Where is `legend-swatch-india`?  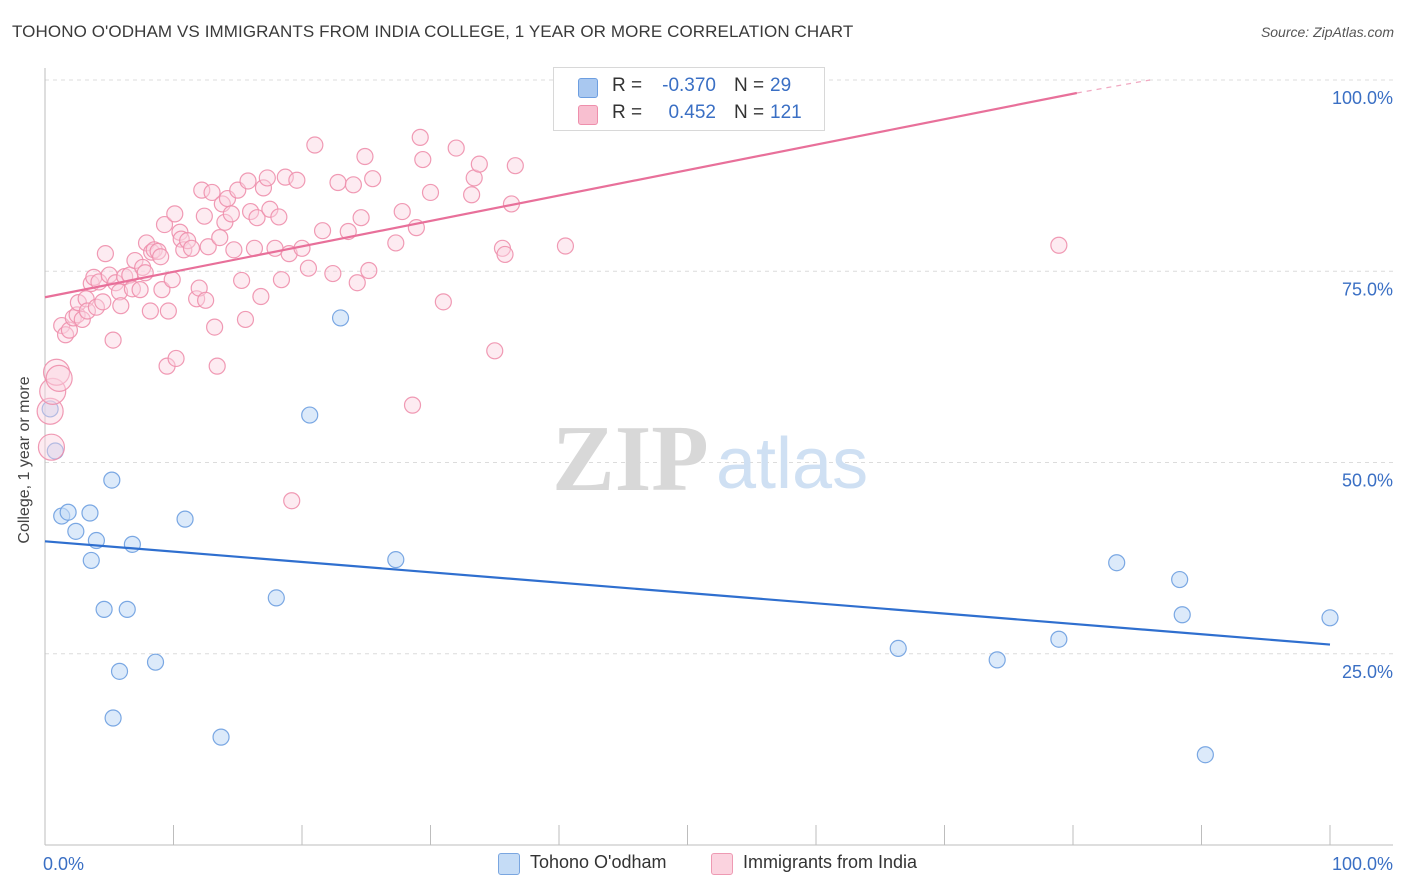
legend-swatch-india is located at coordinates (588, 115).